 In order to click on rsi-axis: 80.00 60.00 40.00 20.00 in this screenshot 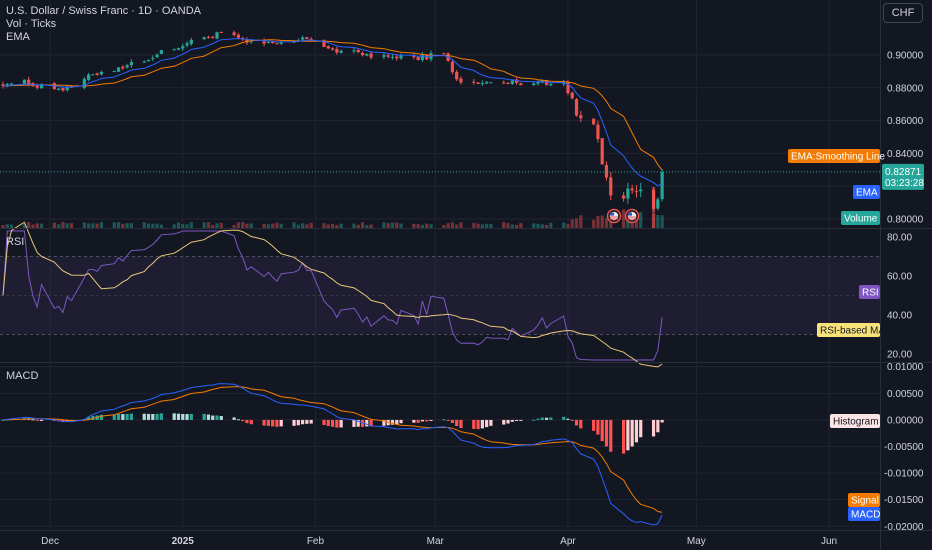, I will do `click(899, 296)`.